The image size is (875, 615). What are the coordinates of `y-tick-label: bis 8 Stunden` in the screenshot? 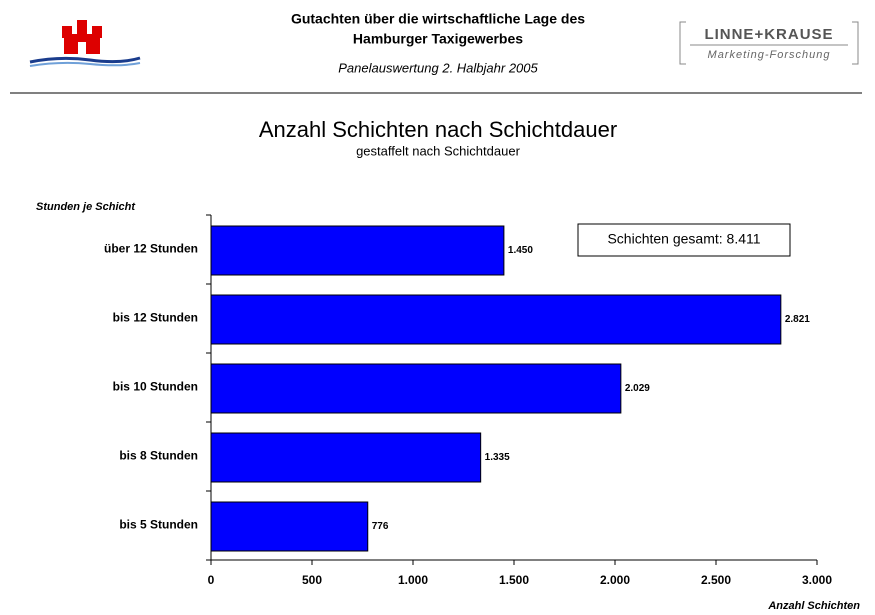 It's located at (158, 456).